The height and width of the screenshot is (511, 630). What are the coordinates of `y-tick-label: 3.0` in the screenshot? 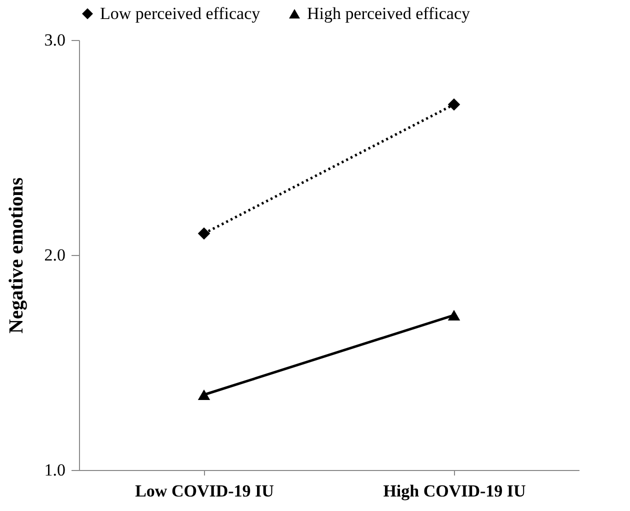 It's located at (55, 40).